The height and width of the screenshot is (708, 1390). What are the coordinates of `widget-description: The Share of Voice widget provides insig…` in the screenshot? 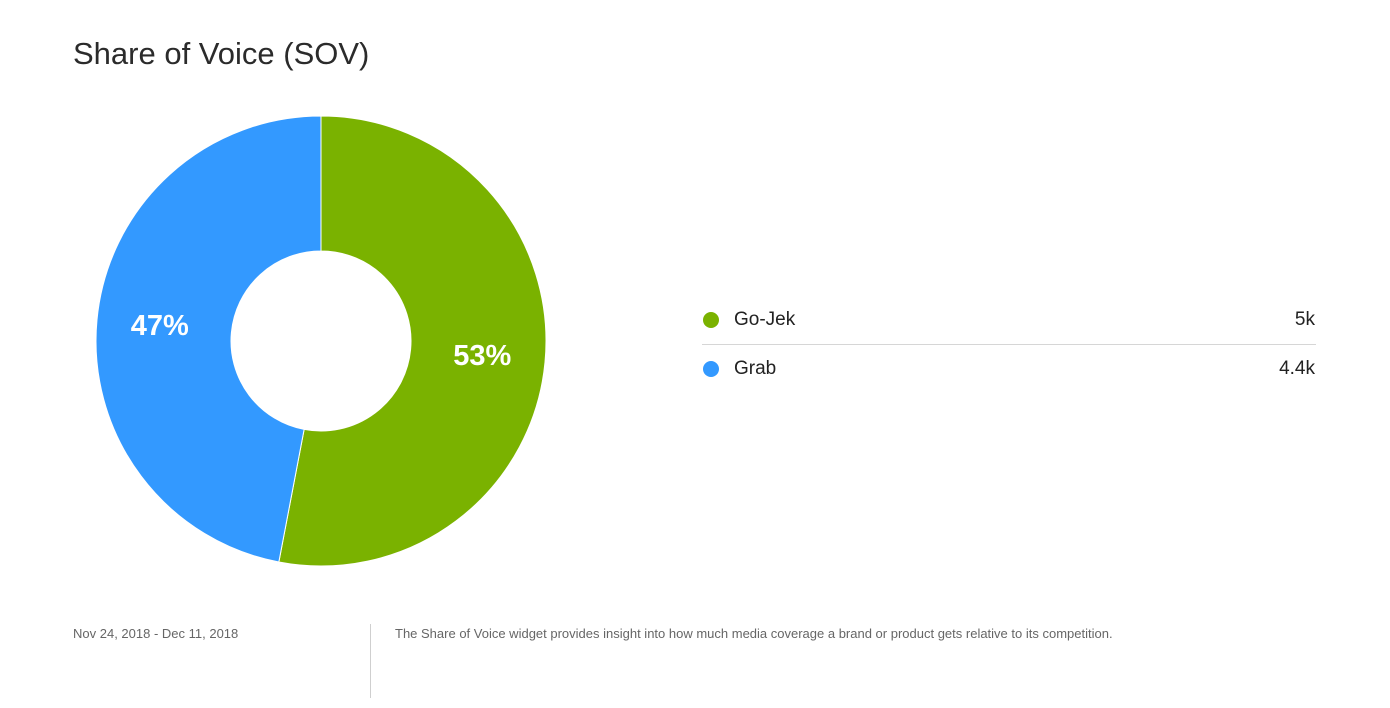 It's located at (754, 633).